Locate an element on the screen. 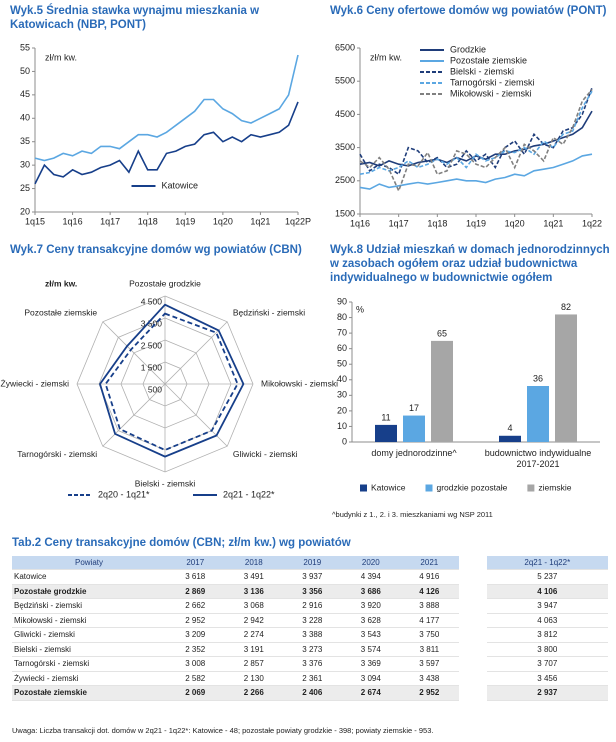 This screenshot has height=742, width=616. table-cell: 2 857 is located at coordinates (254, 664).